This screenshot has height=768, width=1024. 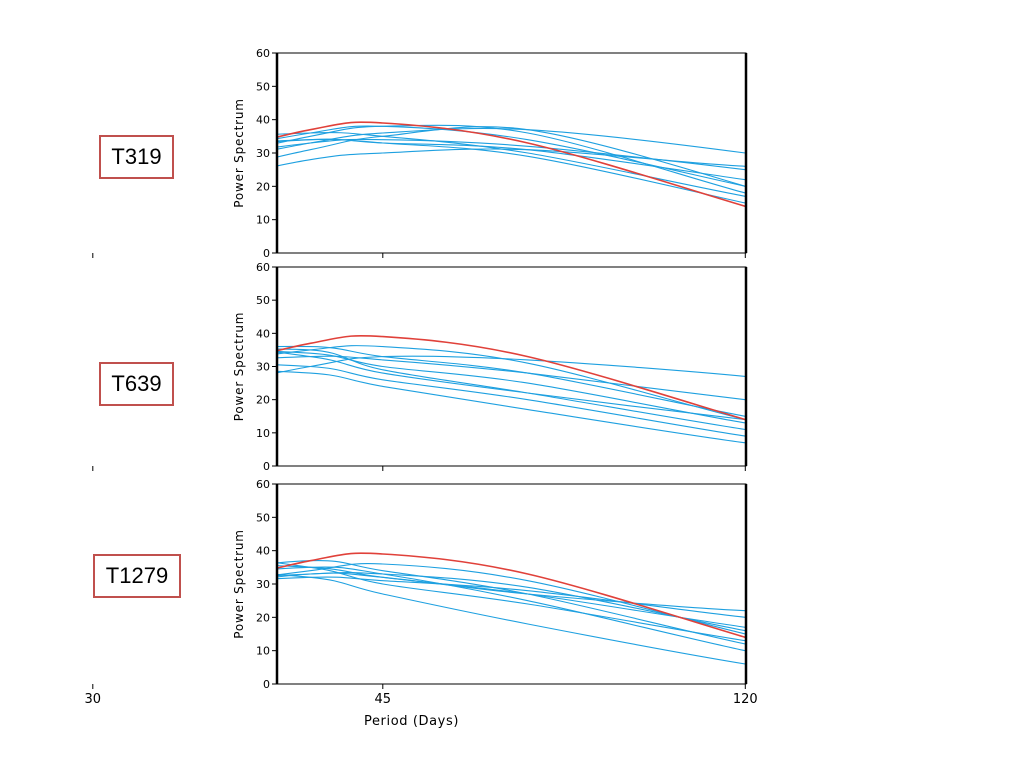 What do you see at coordinates (137, 576) in the screenshot?
I see `resolution-label-t1279: T1279` at bounding box center [137, 576].